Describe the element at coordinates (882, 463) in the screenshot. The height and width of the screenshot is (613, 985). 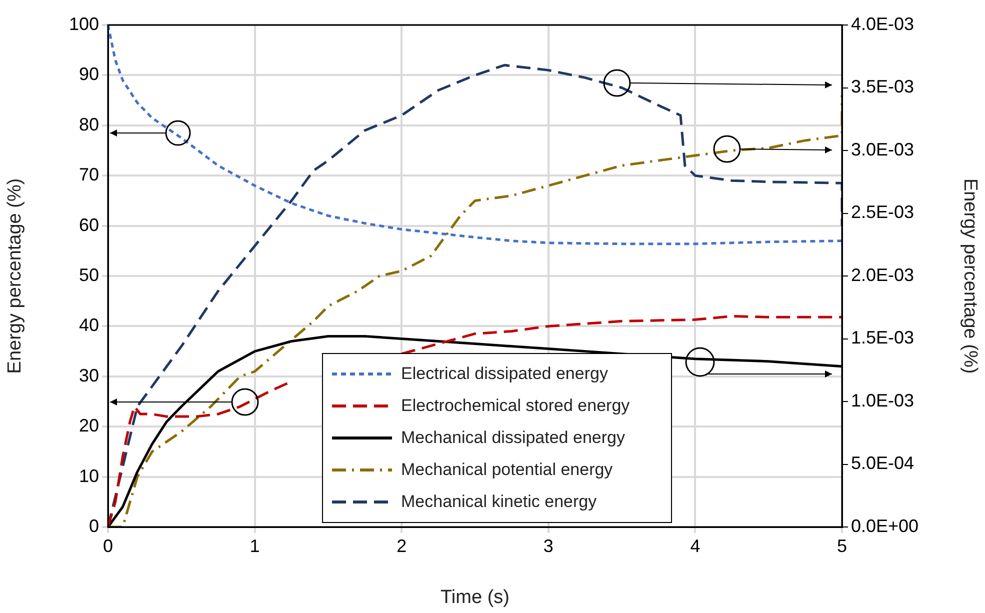
I see `y2-tick-label: 5.0E-04` at that location.